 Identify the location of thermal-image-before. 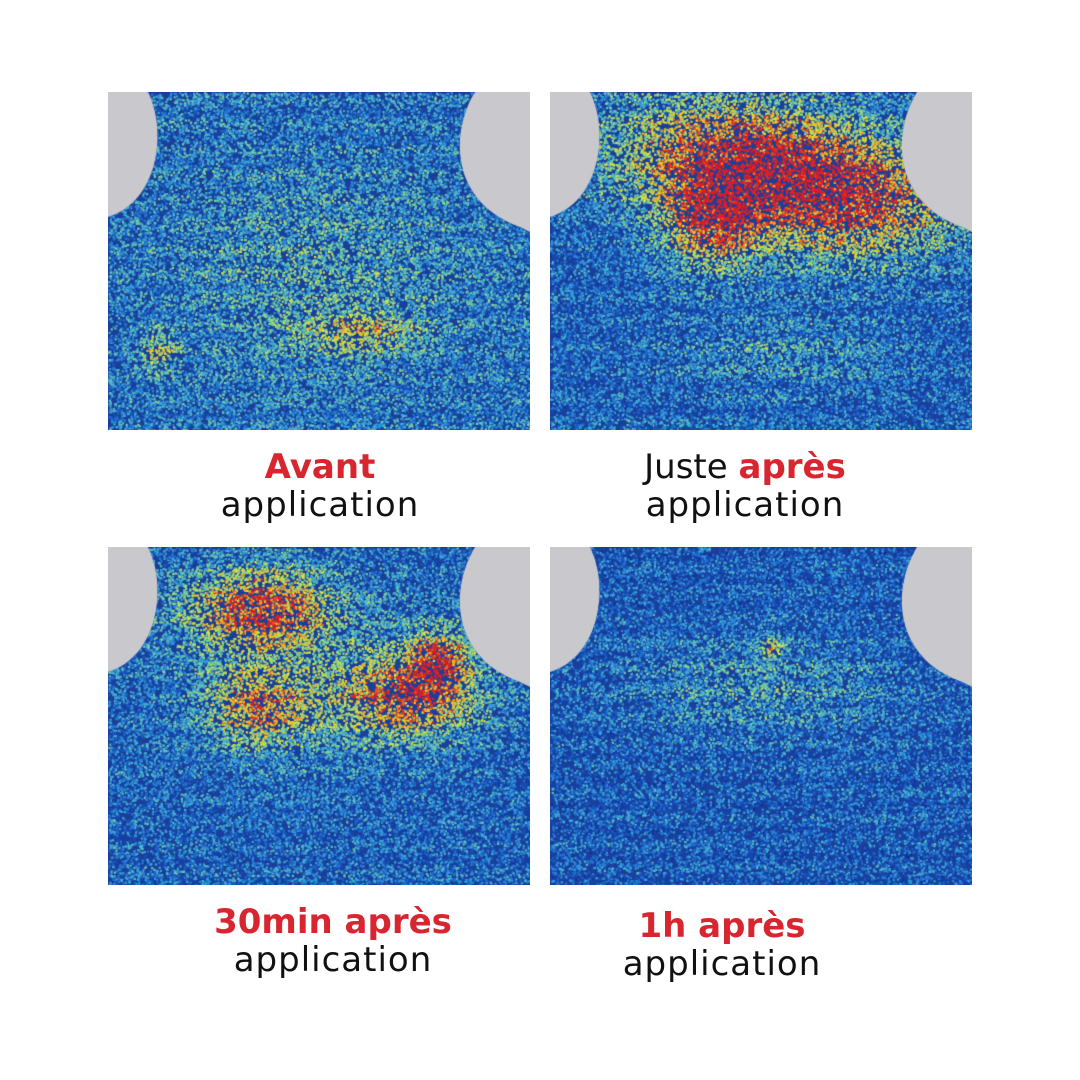
(319, 261).